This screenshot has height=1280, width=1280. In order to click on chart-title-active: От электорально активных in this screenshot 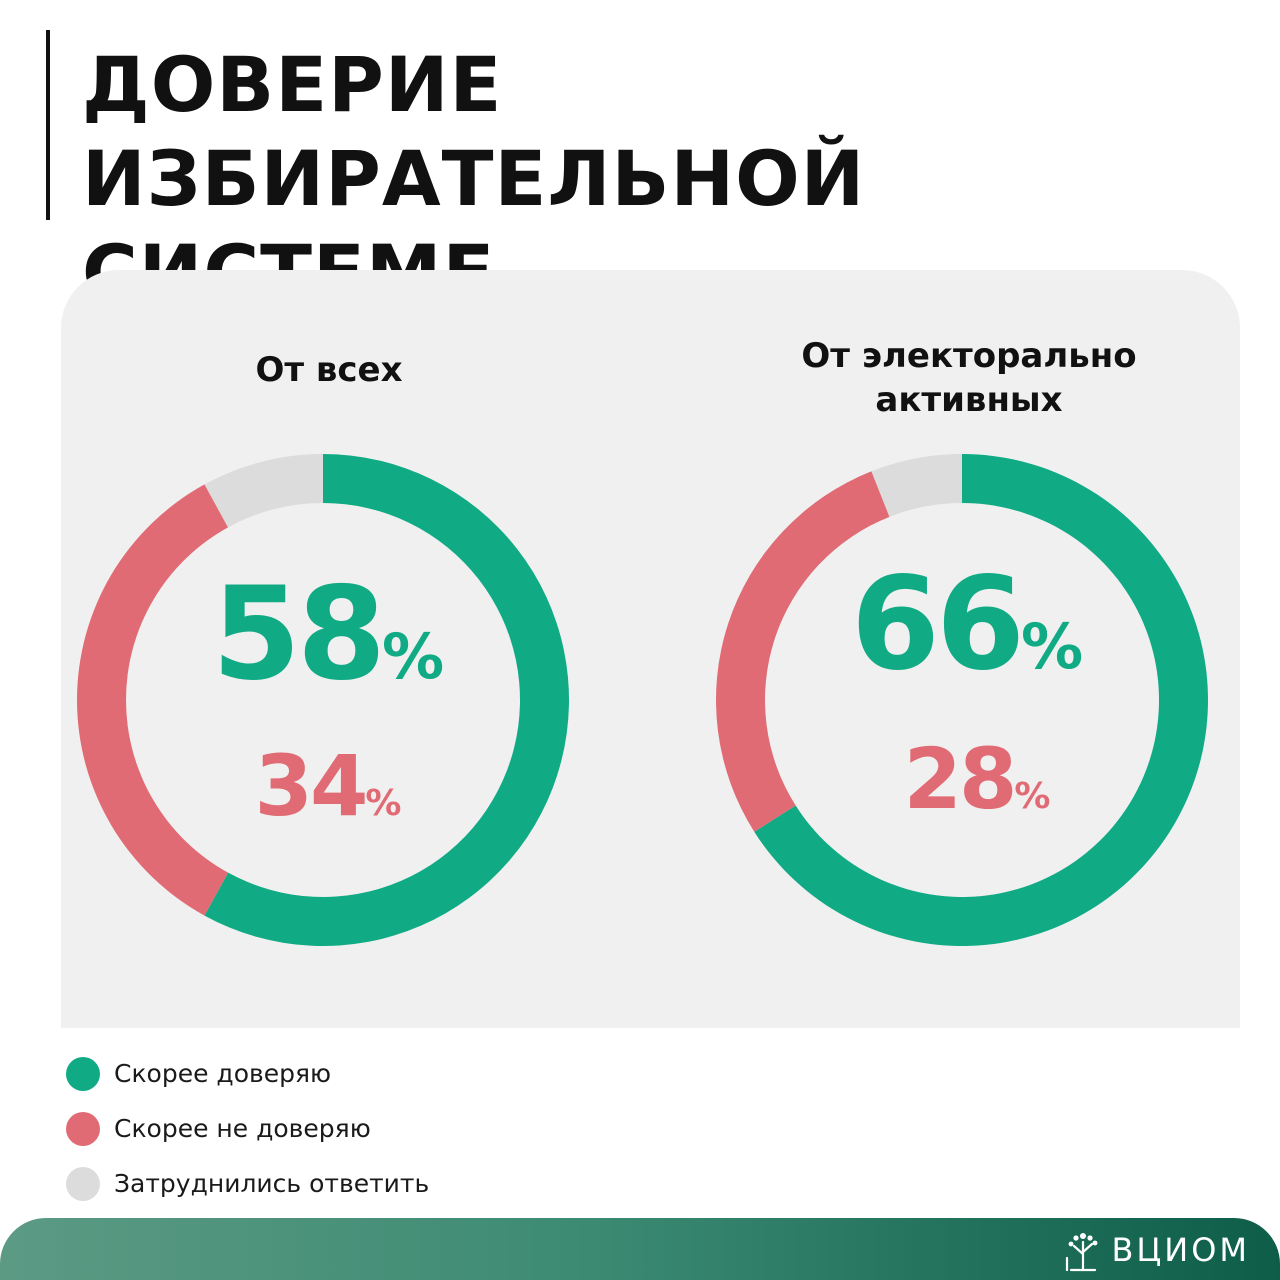, I will do `click(969, 378)`.